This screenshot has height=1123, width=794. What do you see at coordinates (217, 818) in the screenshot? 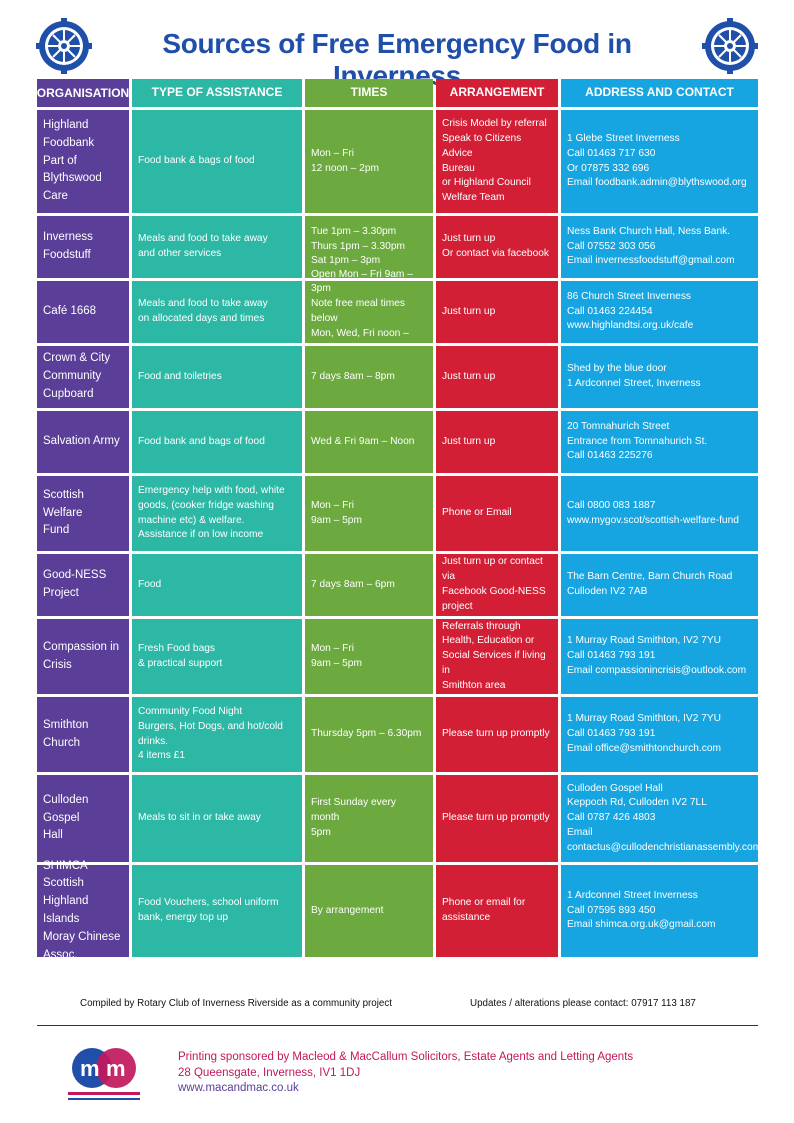
I see `type-cell: Meals to sit in or take away` at bounding box center [217, 818].